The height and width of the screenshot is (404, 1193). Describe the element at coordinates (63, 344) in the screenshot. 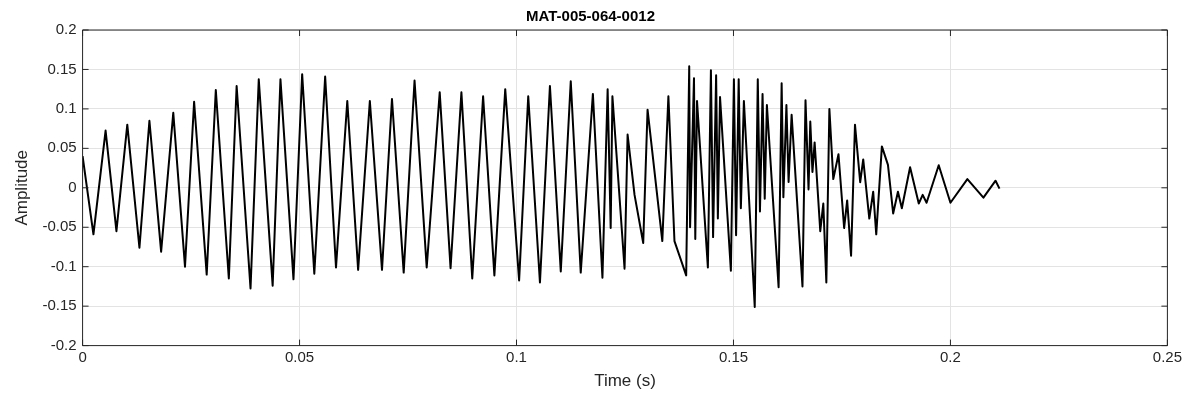

I see `y-tick-label: -0.2` at that location.